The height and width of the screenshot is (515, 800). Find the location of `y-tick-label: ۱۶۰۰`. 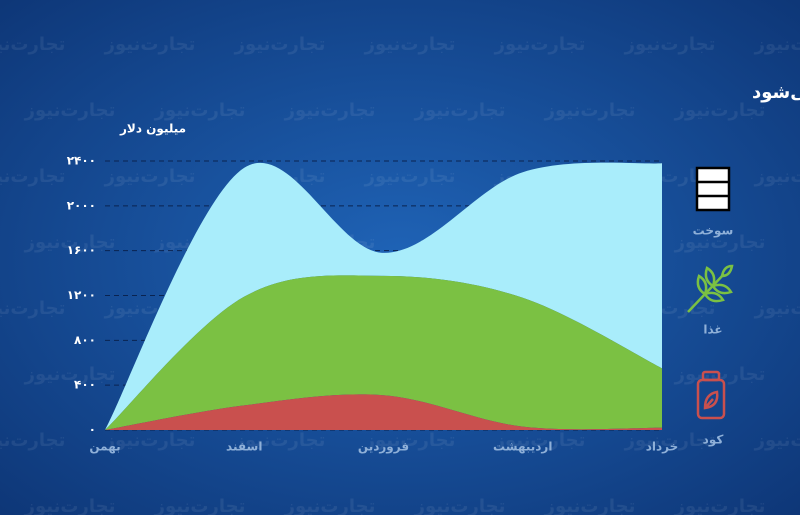

y-tick-label: ۱۶۰۰ is located at coordinates (81, 250).